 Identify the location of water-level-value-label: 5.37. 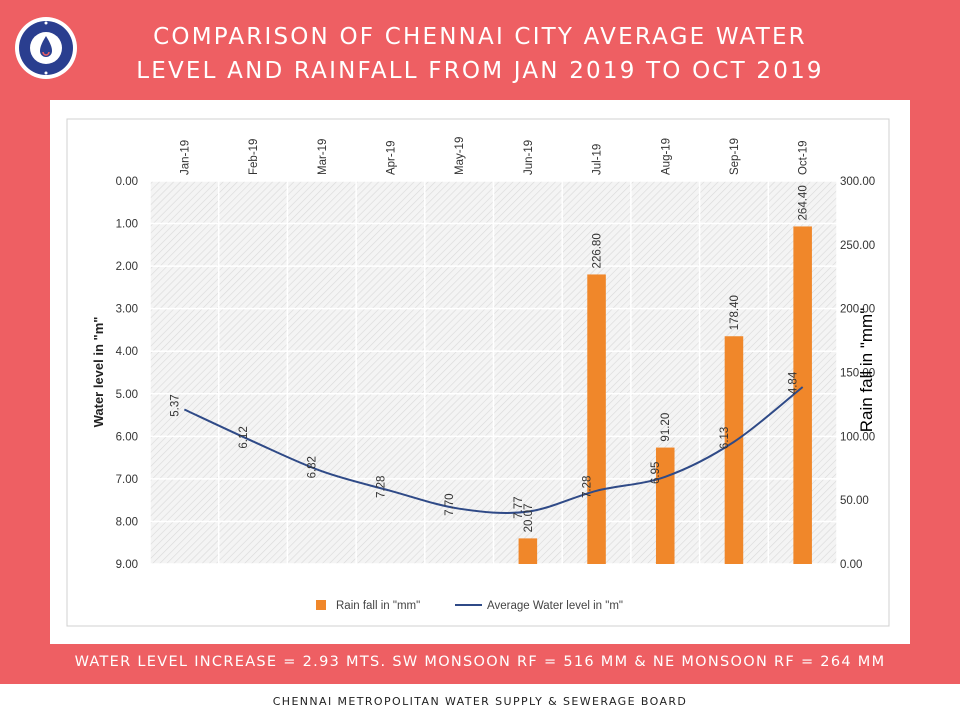
(175, 405).